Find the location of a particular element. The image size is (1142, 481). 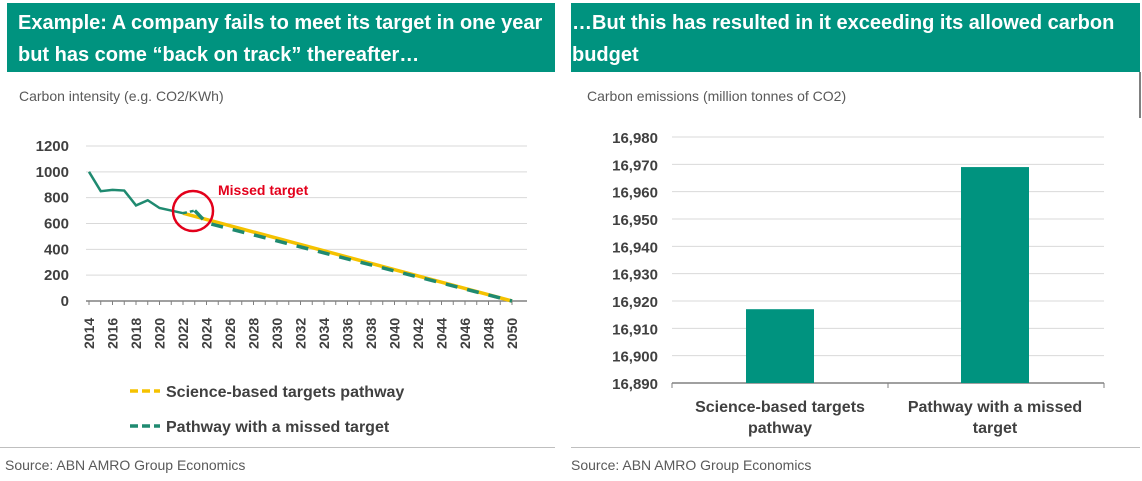

line-chart-y-tick-label: 0 is located at coordinates (65, 301).